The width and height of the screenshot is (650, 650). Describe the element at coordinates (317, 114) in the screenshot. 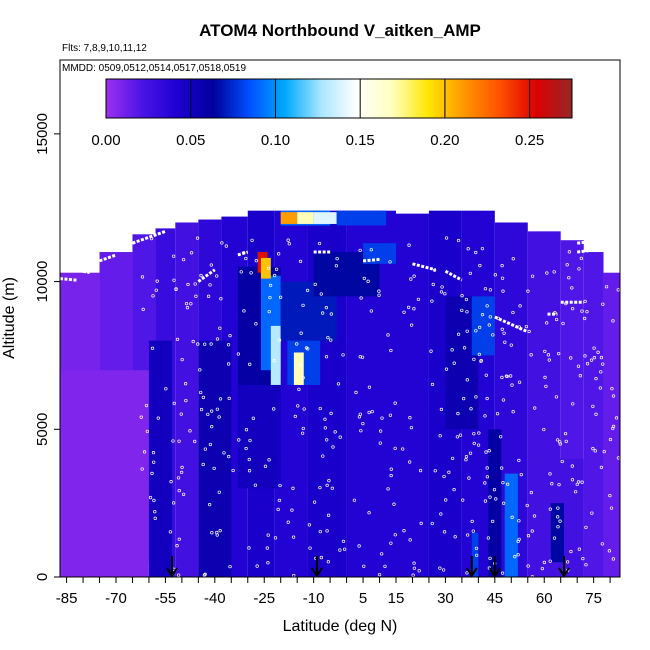

I see `colorbar-ticks: 0.00 0.05 0.10 0.15 0.20 0.25` at that location.